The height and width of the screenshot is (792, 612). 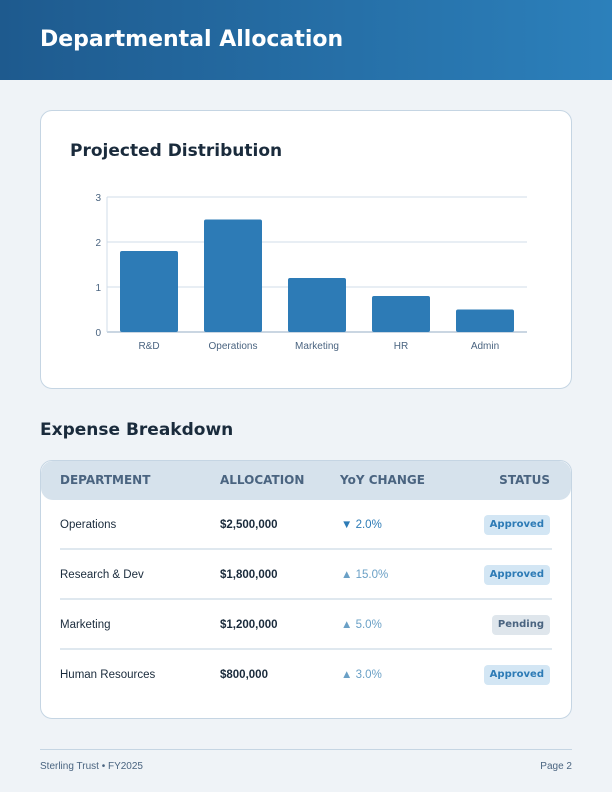 I want to click on y-tick-label: 2, so click(x=98, y=243).